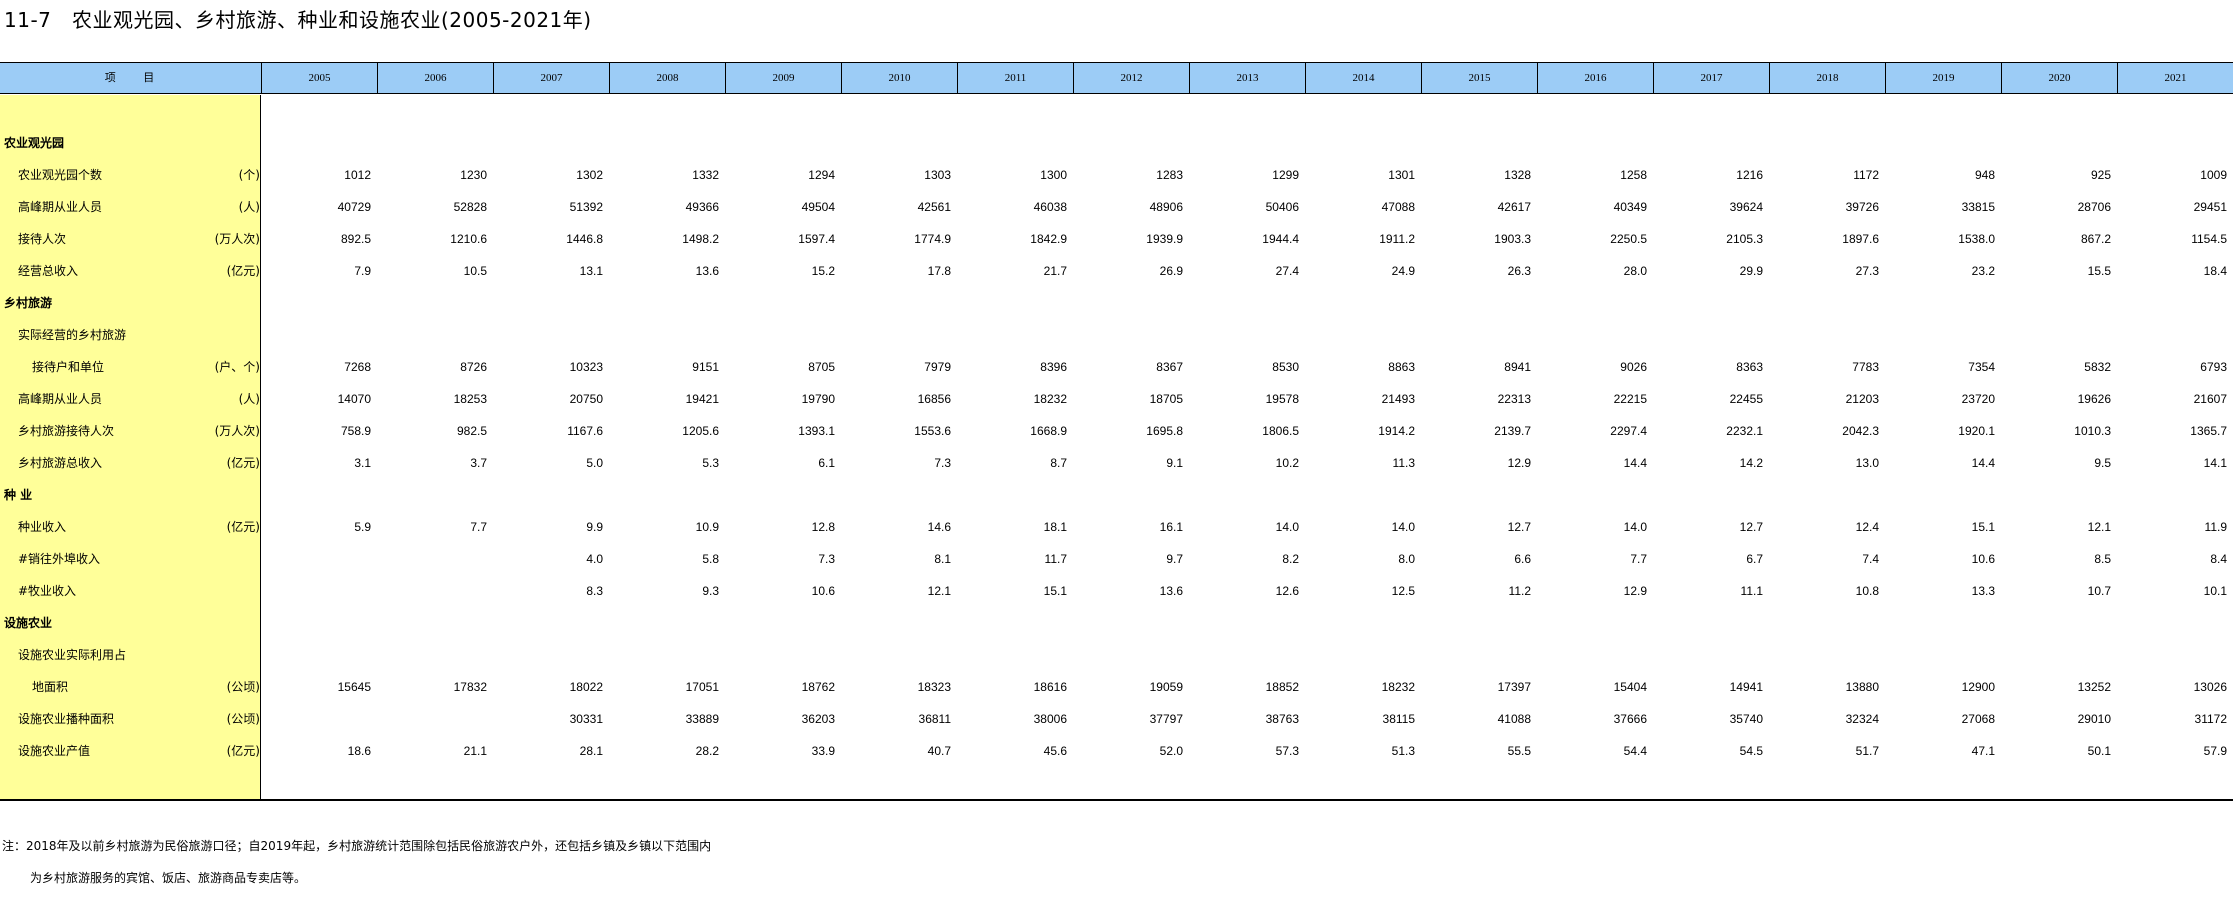 Image resolution: width=2233 pixels, height=900 pixels. What do you see at coordinates (478, 527) in the screenshot?
I see `value-cell-2006: 7.7` at bounding box center [478, 527].